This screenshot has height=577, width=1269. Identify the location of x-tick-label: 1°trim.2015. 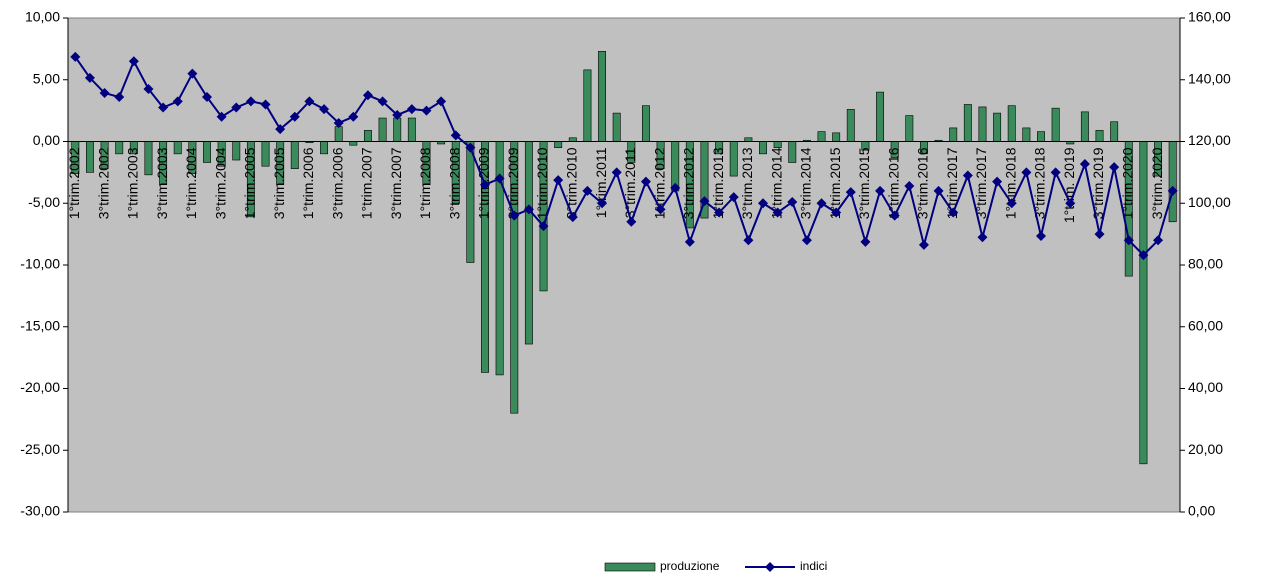
(835, 183).